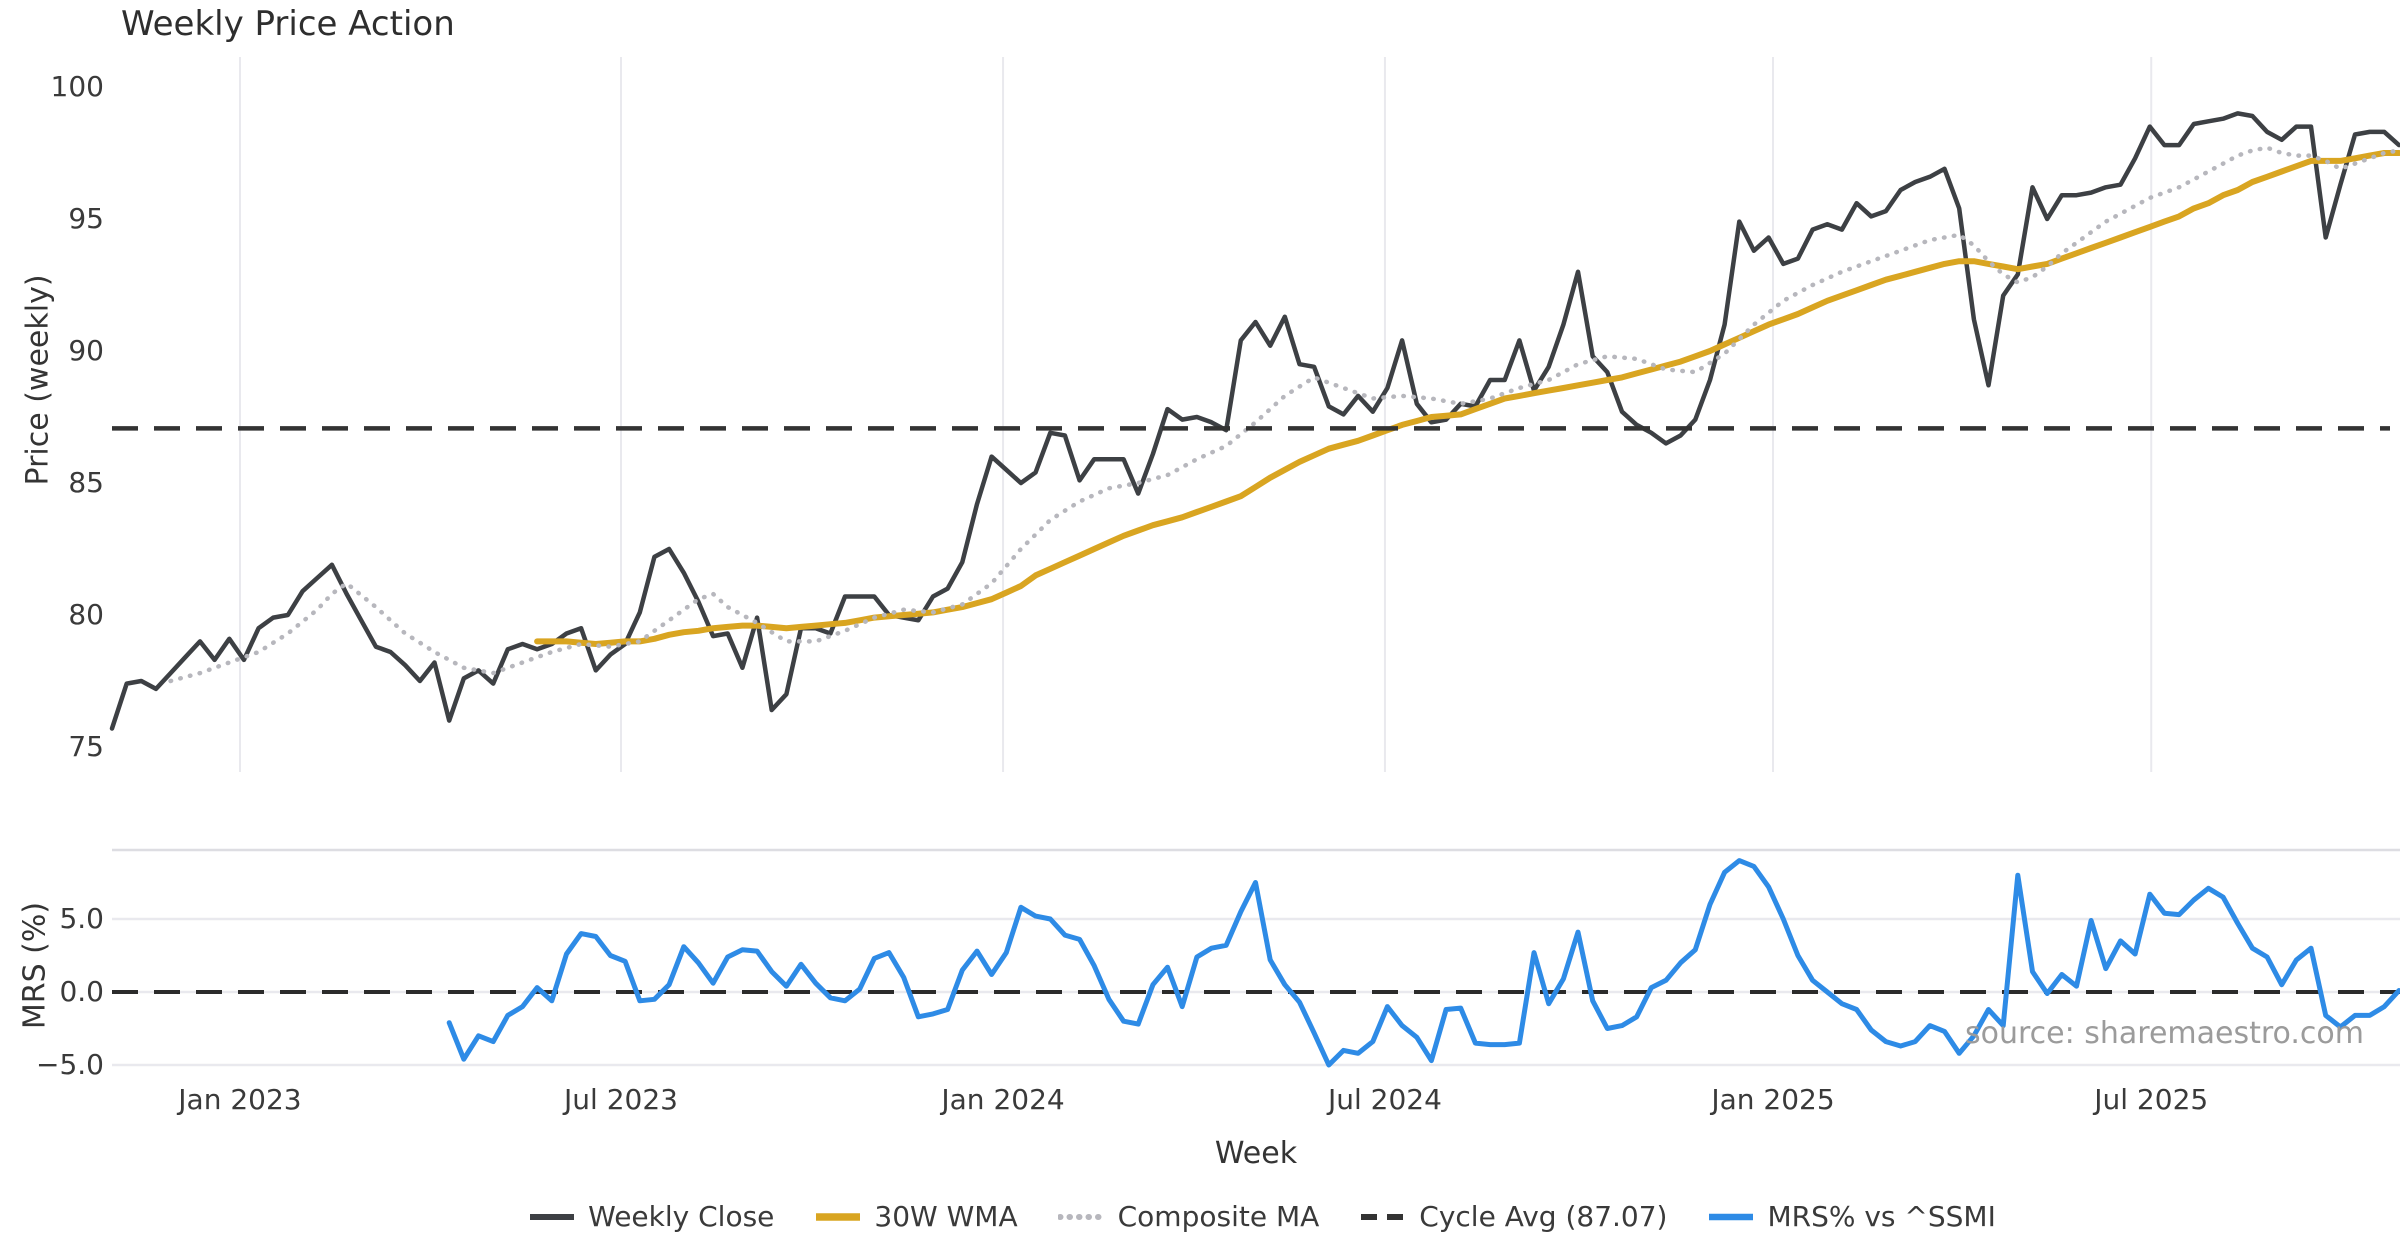  I want to click on legend-item: MRS% vs ^SSMI, so click(1851, 1216).